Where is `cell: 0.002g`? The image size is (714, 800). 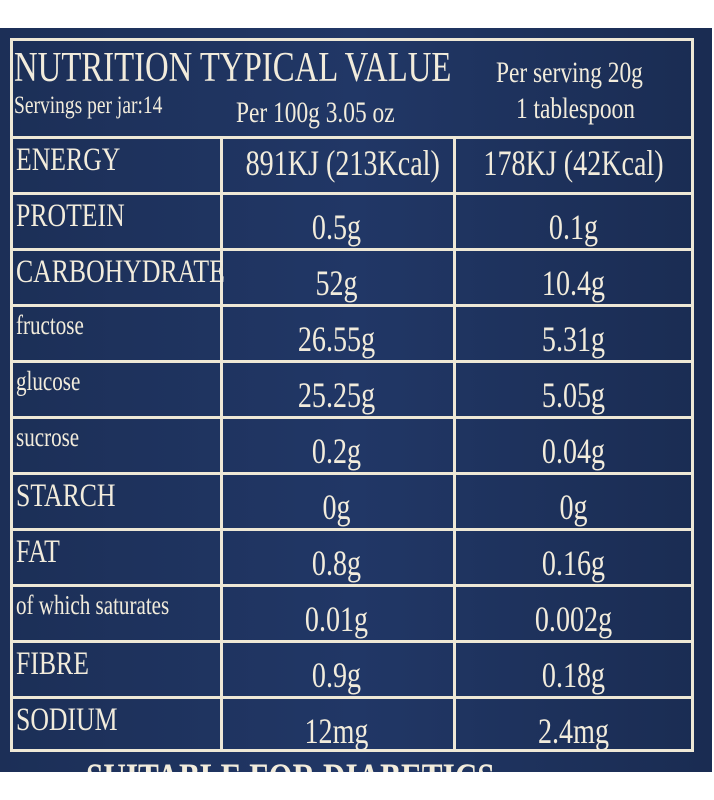 cell: 0.002g is located at coordinates (573, 619).